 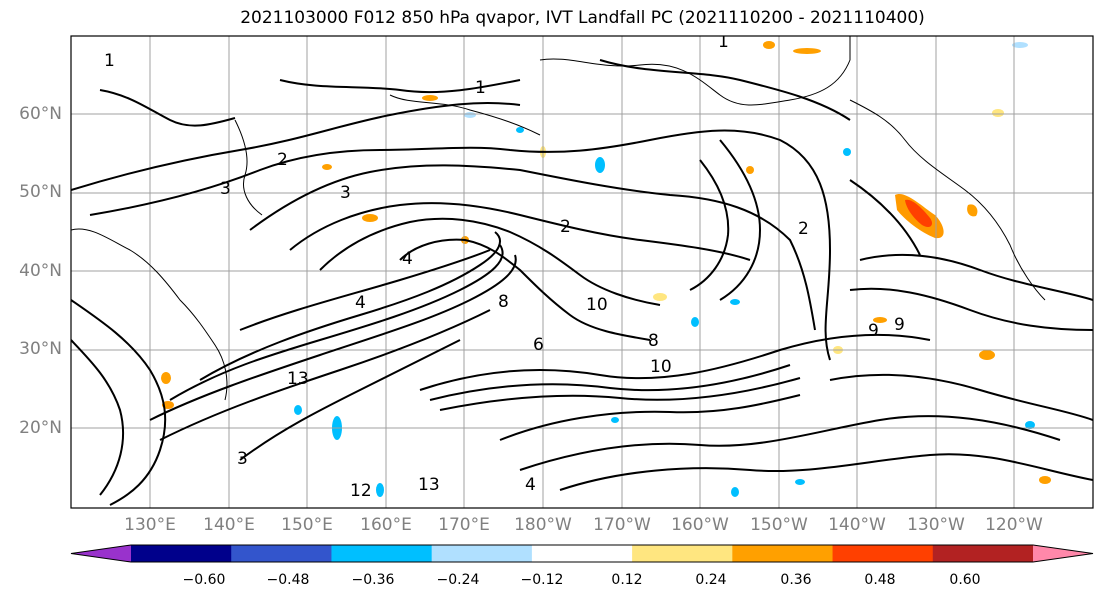 I want to click on colorbar-tick-label: −0.36, so click(x=373, y=580).